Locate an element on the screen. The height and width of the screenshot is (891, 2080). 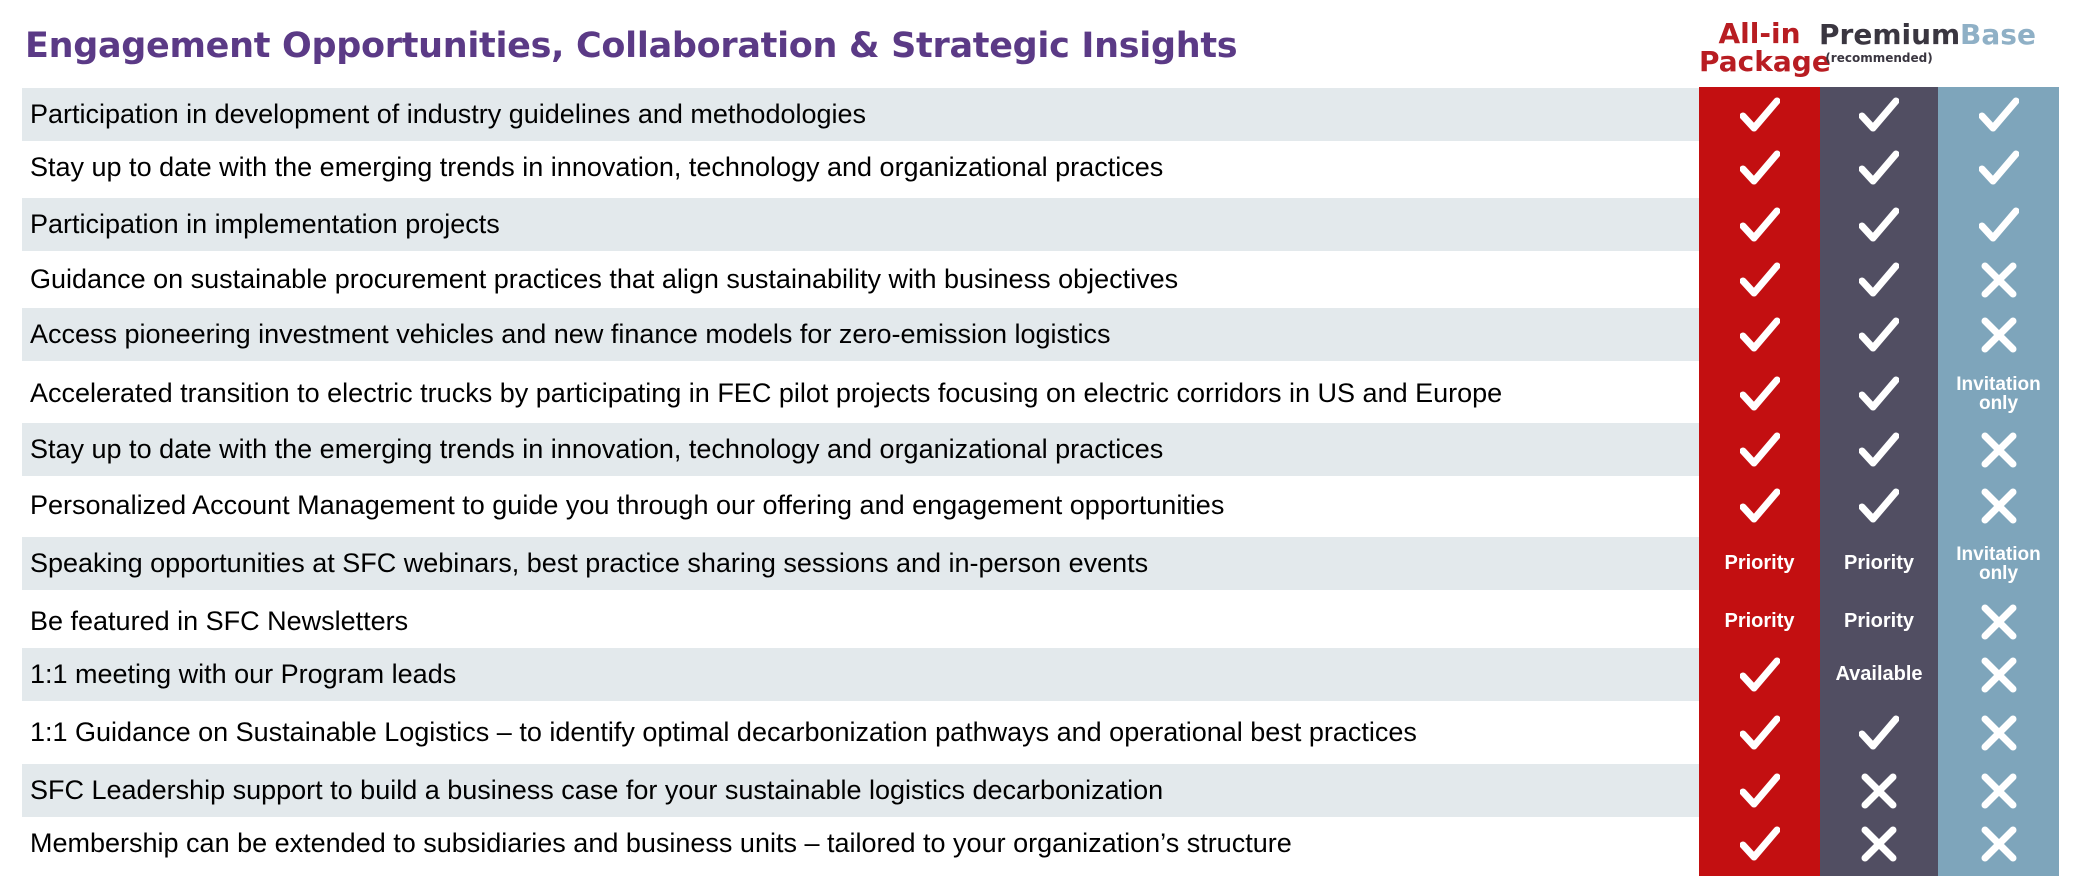
column-base: Invitation only Invitation only is located at coordinates (1998, 481).